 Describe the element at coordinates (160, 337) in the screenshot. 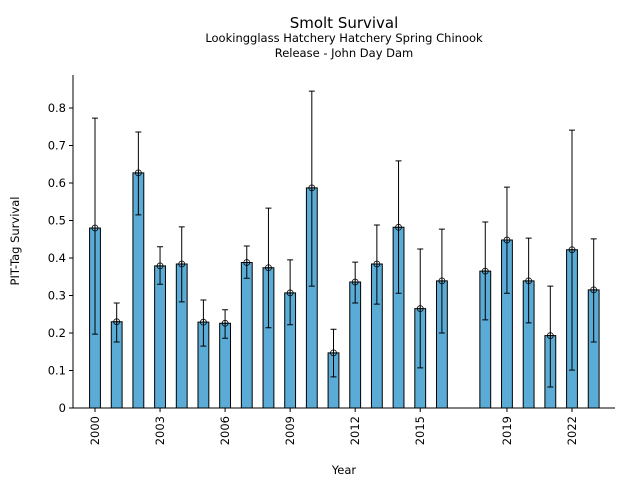

I see `bar-2003` at that location.